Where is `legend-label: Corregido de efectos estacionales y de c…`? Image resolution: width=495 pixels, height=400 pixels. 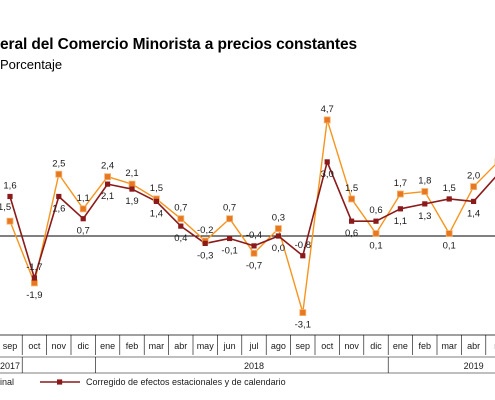 legend-label: Corregido de efectos estacionales y de c… is located at coordinates (186, 382).